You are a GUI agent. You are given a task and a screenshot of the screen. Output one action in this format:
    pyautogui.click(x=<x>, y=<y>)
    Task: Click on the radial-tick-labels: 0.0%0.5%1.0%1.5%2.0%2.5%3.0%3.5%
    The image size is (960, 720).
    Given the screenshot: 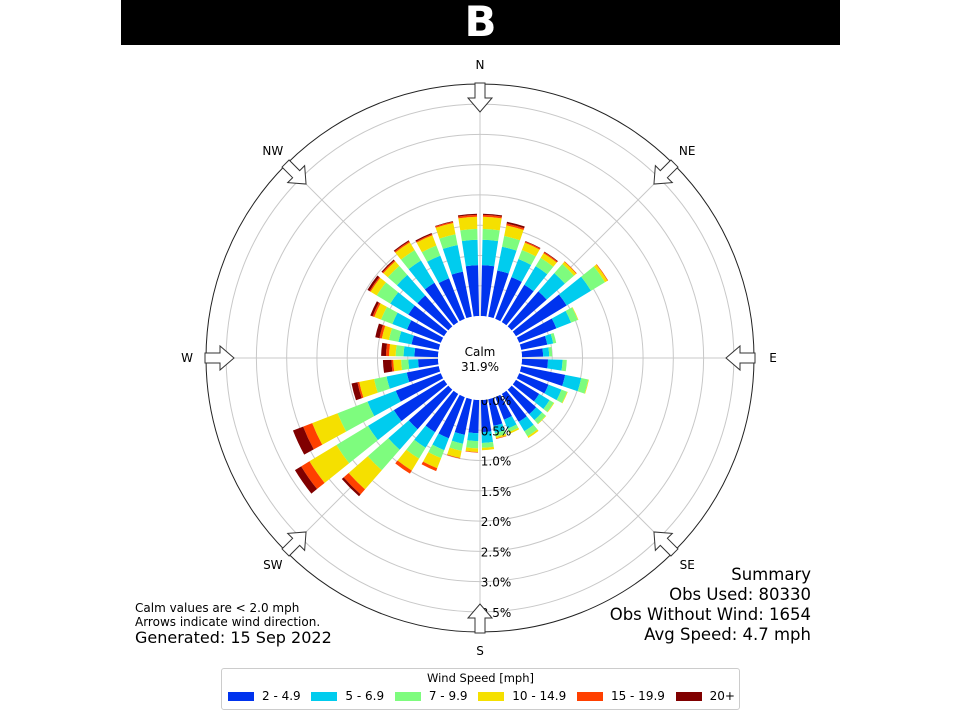 What is the action you would take?
    pyautogui.click(x=496, y=507)
    